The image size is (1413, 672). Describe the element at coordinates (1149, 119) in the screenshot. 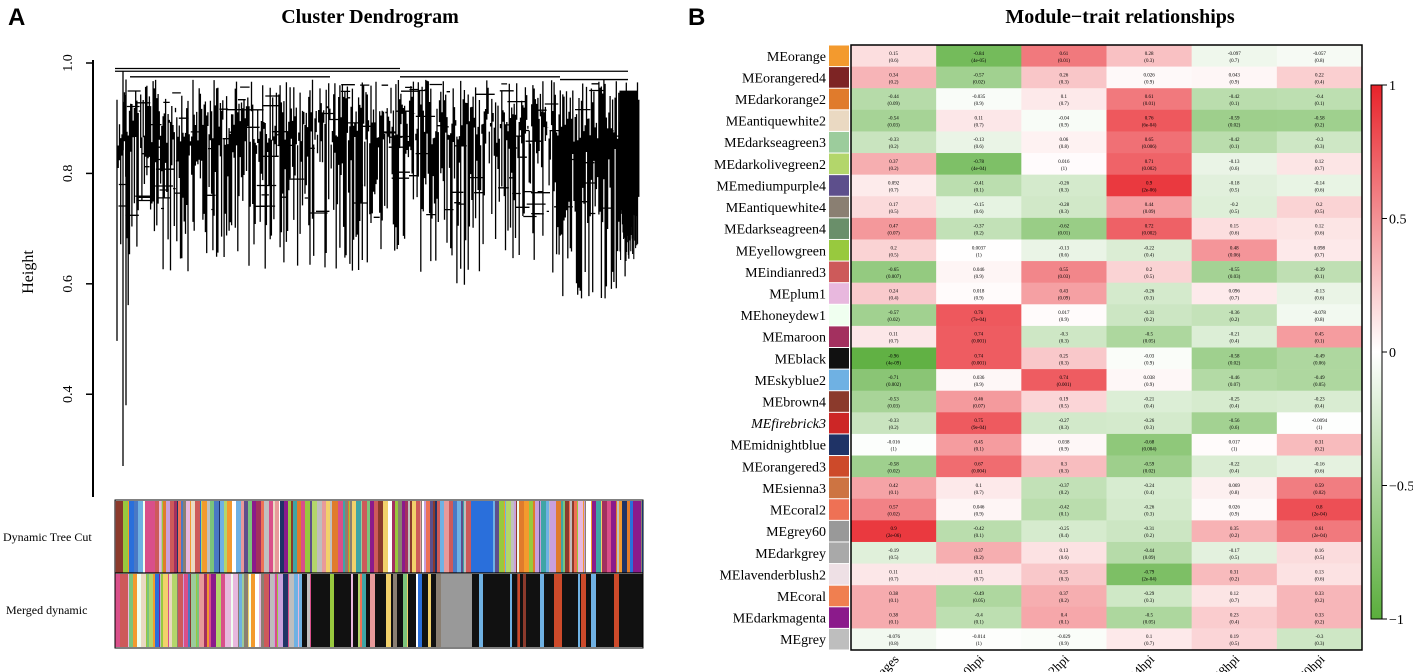

I see `cell-correlation: 0.76` at that location.